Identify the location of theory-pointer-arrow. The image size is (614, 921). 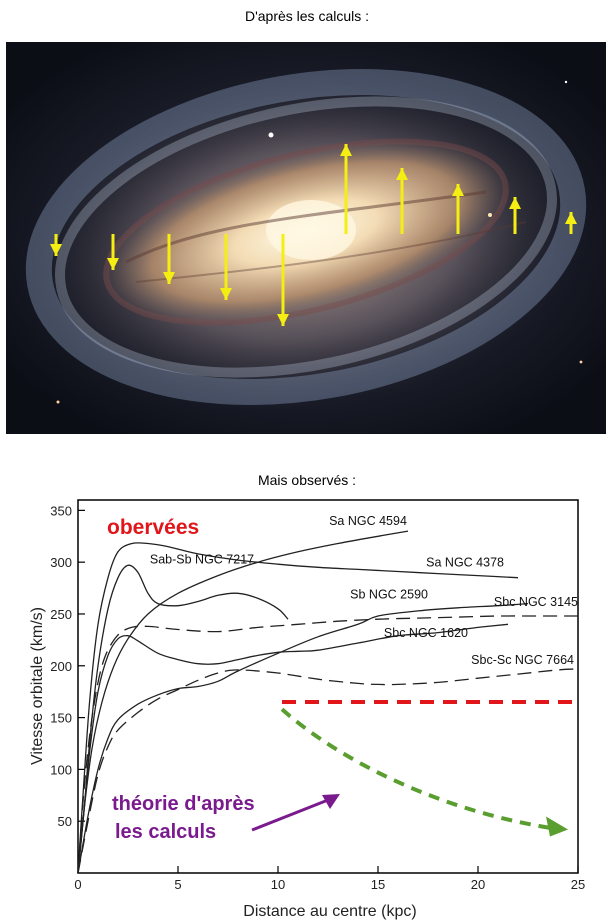
(290, 815).